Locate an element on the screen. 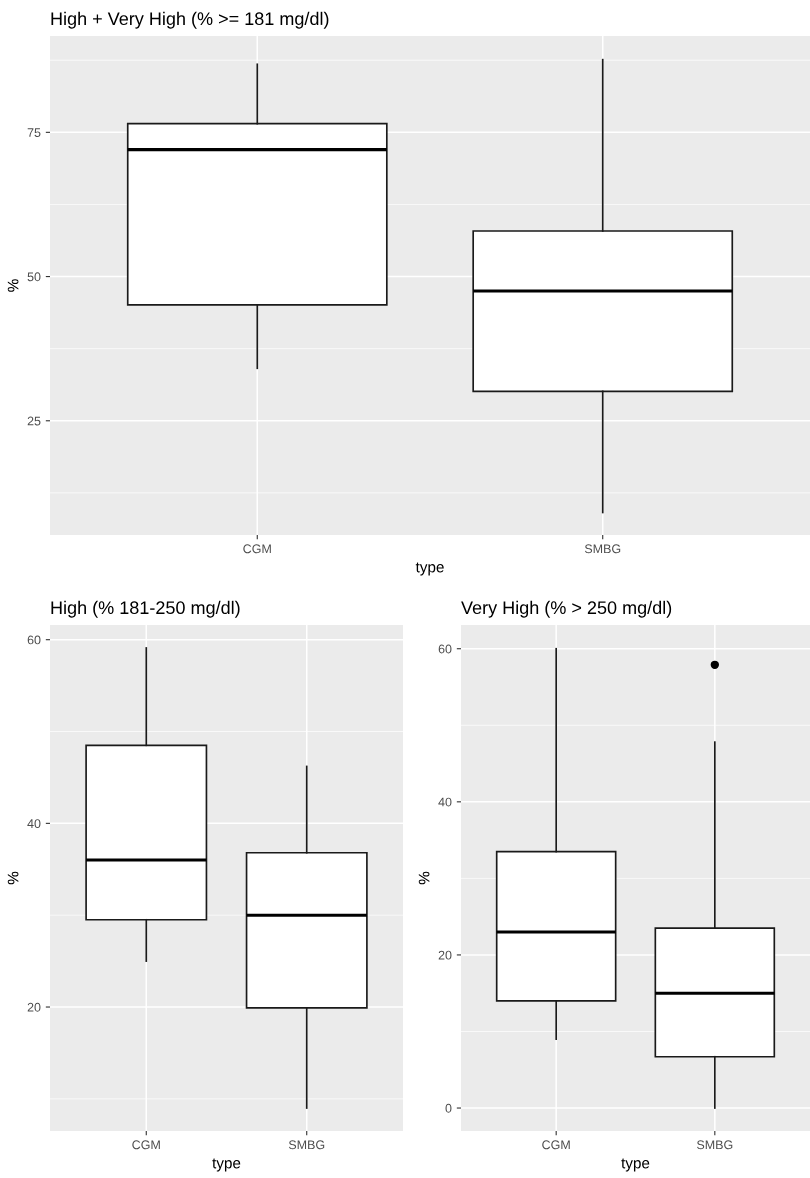  chart-title: High + Very High (% >= 181 mg/dl) is located at coordinates (190, 20).